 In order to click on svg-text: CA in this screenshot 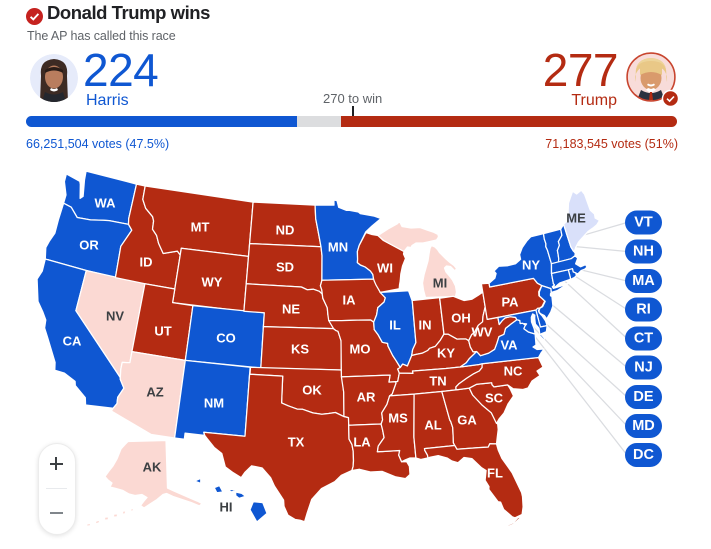, I will do `click(72, 341)`.